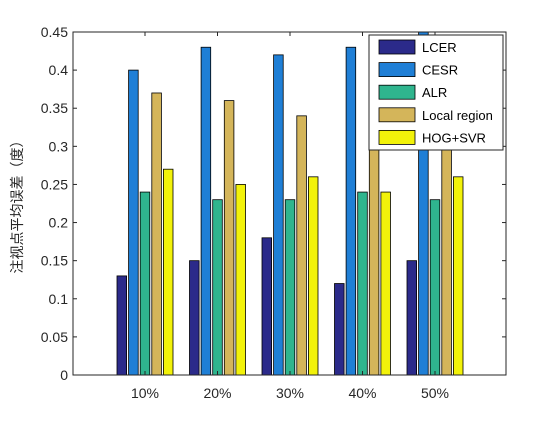 This screenshot has width=560, height=425. I want to click on bar-alr-40pct, so click(362, 283).